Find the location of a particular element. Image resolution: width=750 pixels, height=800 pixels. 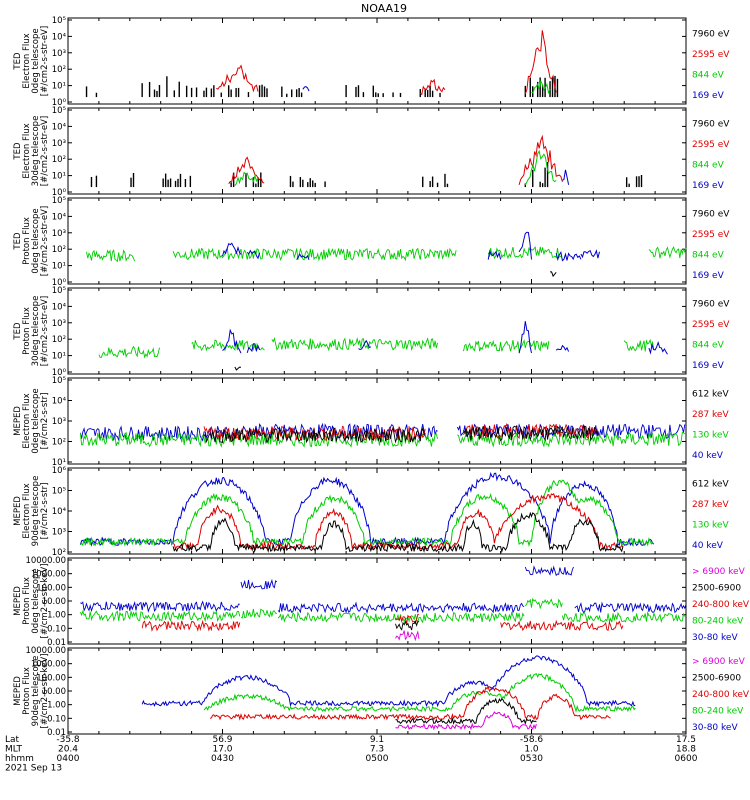

x-tick-label: 17.5 is located at coordinates (686, 740).